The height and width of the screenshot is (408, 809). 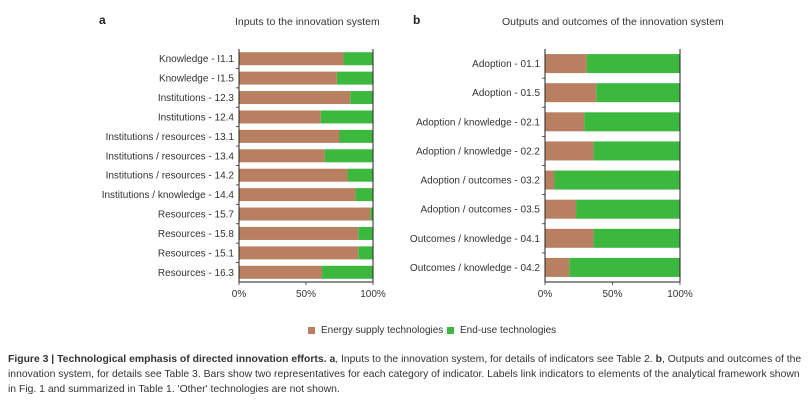 I want to click on category-label: Institutions / resources - 14.2, so click(x=170, y=176).